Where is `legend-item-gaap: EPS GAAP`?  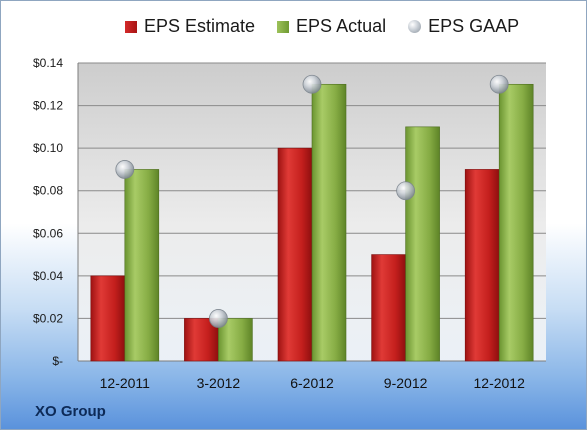 legend-item-gaap: EPS GAAP is located at coordinates (463, 26).